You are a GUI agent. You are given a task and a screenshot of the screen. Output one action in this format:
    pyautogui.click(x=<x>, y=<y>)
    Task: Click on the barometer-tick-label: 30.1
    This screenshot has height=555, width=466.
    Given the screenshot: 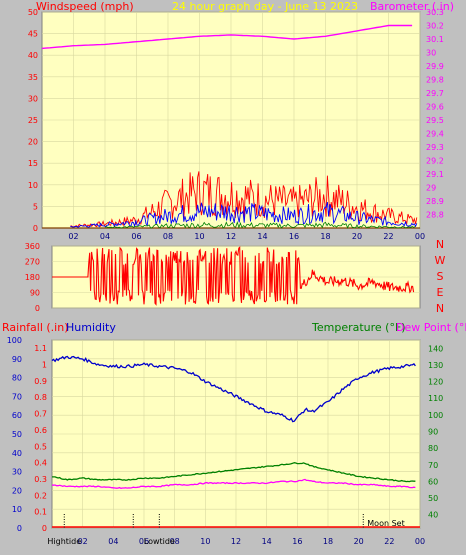 What is the action you would take?
    pyautogui.click(x=435, y=39)
    